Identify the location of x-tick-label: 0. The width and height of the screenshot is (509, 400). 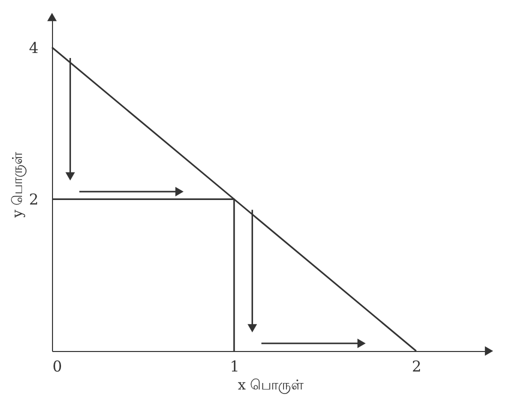
(57, 367).